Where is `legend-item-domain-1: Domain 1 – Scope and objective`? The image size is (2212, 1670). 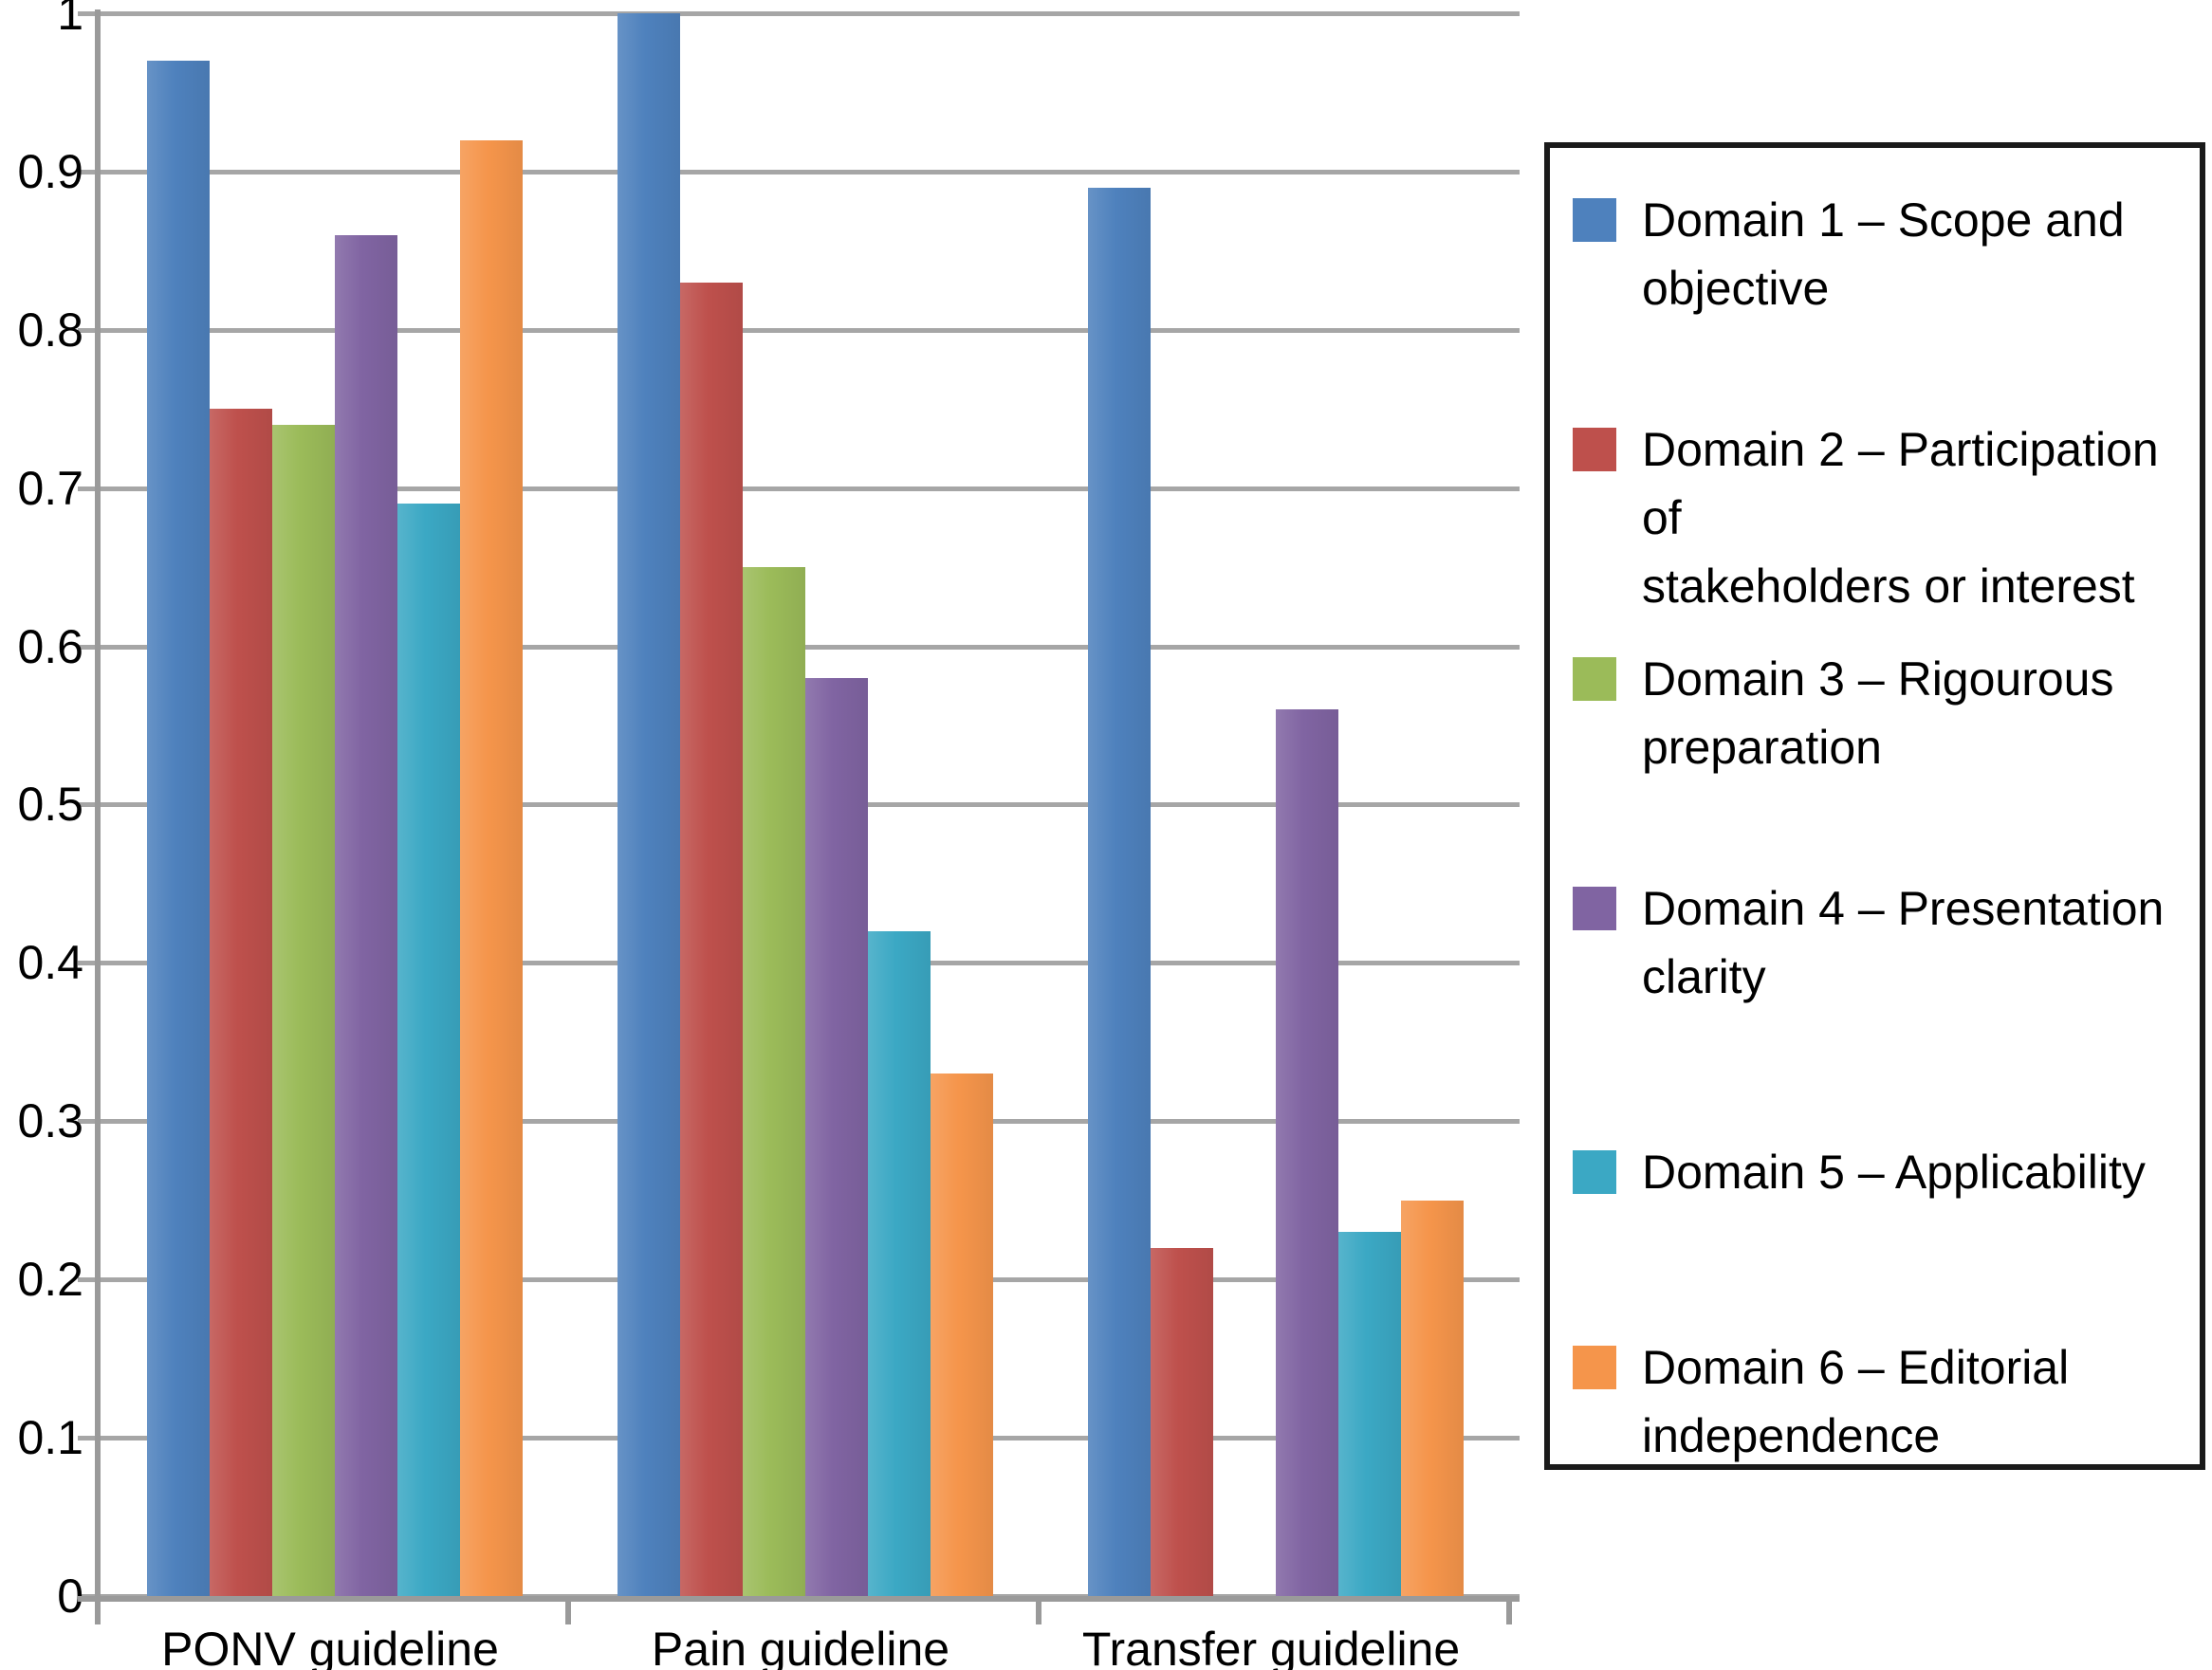 legend-item-domain-1: Domain 1 – Scope and objective is located at coordinates (1875, 254).